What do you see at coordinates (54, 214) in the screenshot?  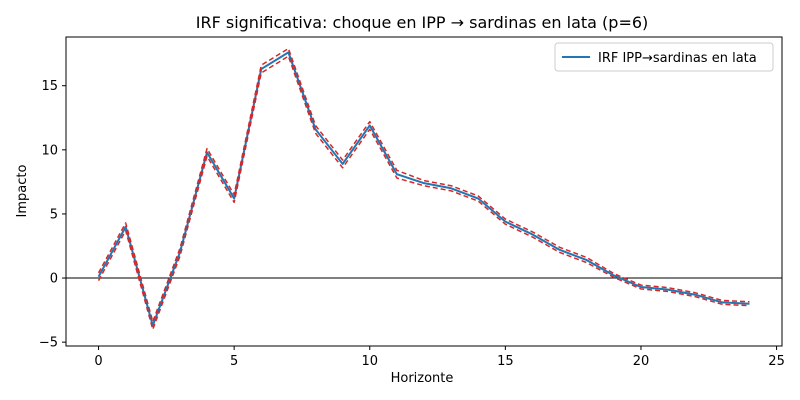 I see `y-tick-label: 5` at bounding box center [54, 214].